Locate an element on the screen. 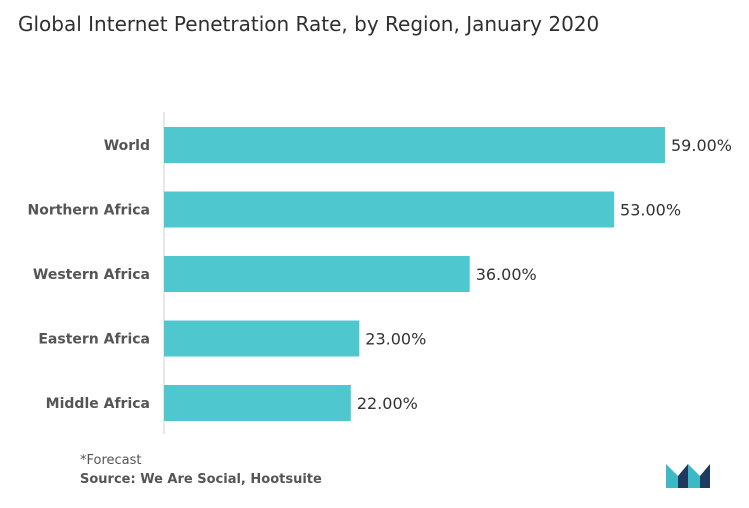 Image resolution: width=749 pixels, height=508 pixels. value-label: 22.00% is located at coordinates (387, 403).